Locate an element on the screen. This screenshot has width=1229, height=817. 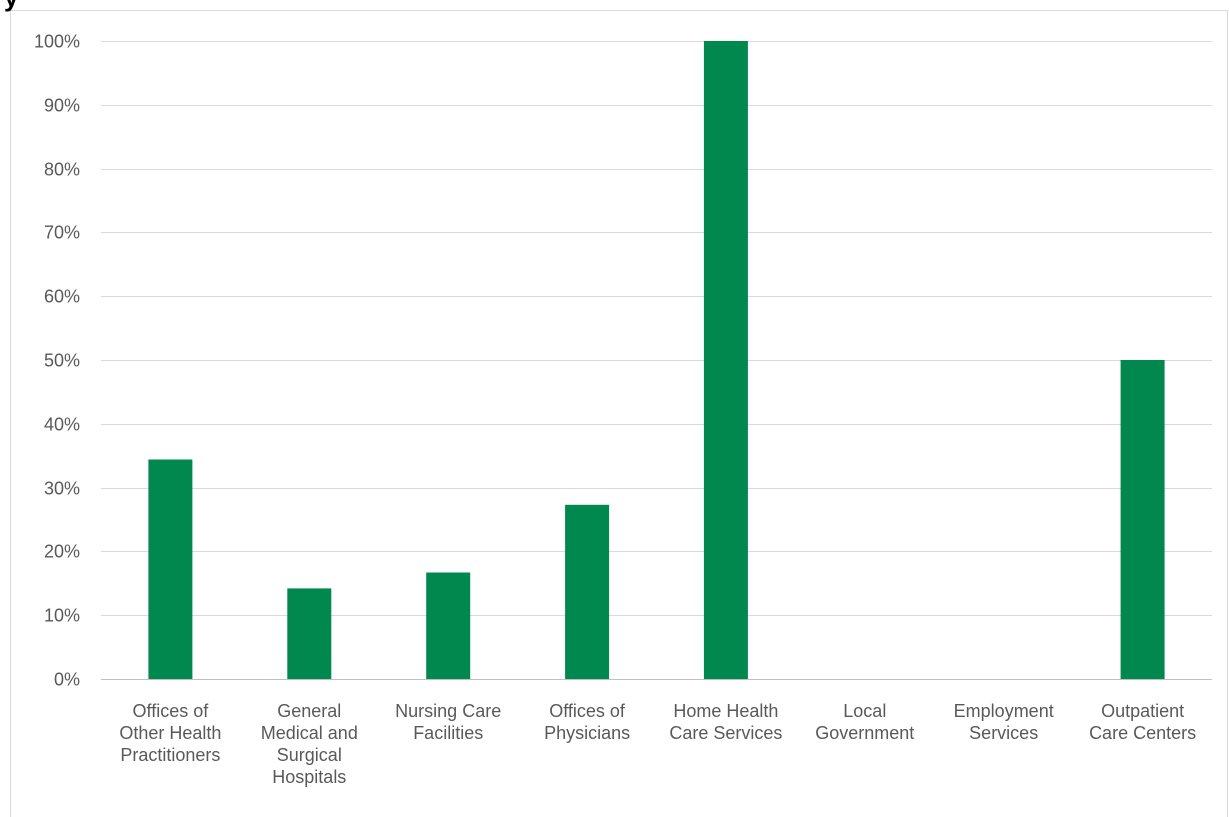
x-tick-label: Offices of Other Health Practitioners is located at coordinates (170, 733).